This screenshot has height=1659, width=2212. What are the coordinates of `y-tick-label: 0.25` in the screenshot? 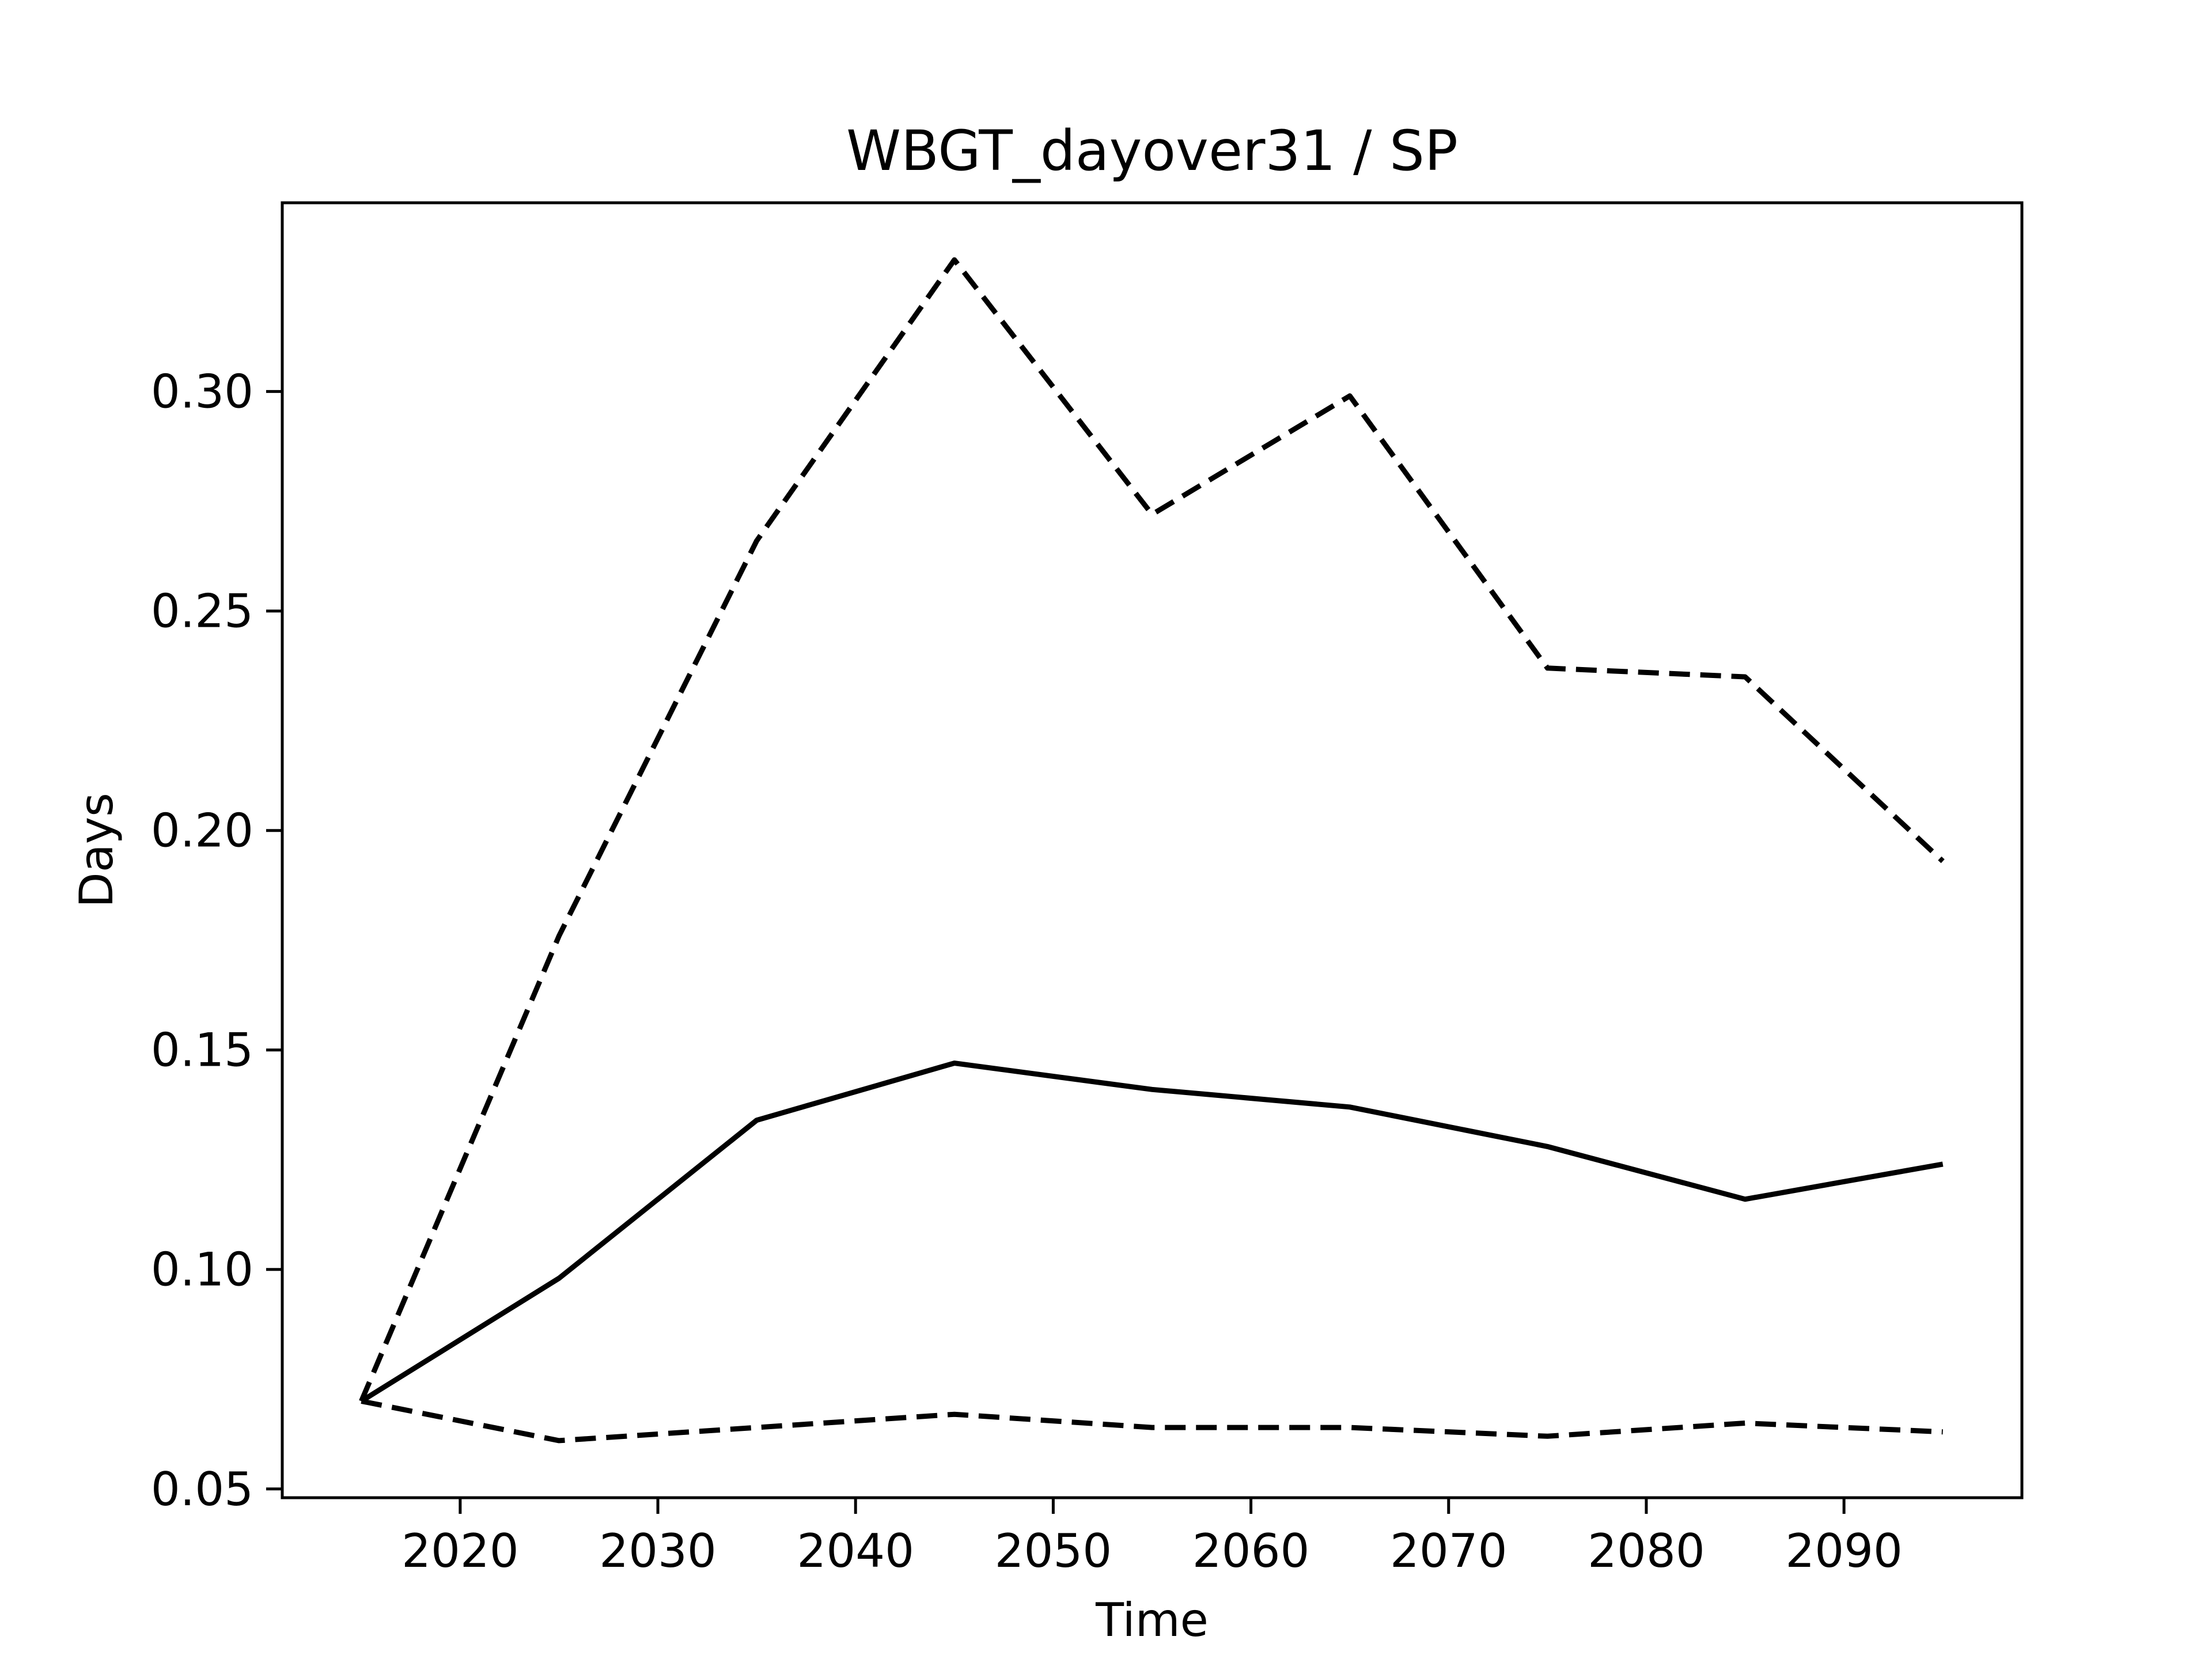 It's located at (202, 611).